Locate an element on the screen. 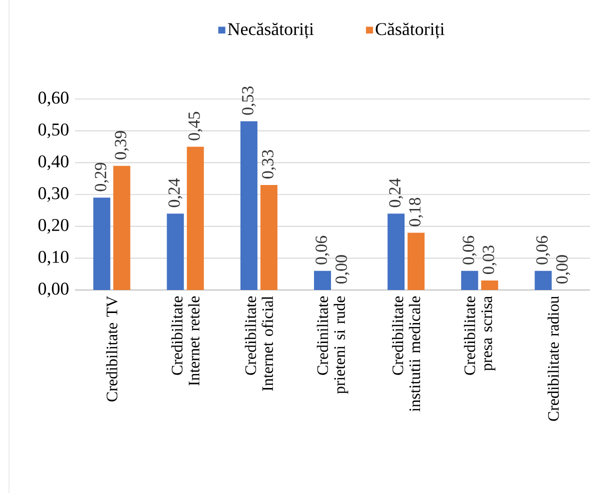 The width and height of the screenshot is (590, 493). x-tick-label: Credibilitate TV is located at coordinates (112, 349).